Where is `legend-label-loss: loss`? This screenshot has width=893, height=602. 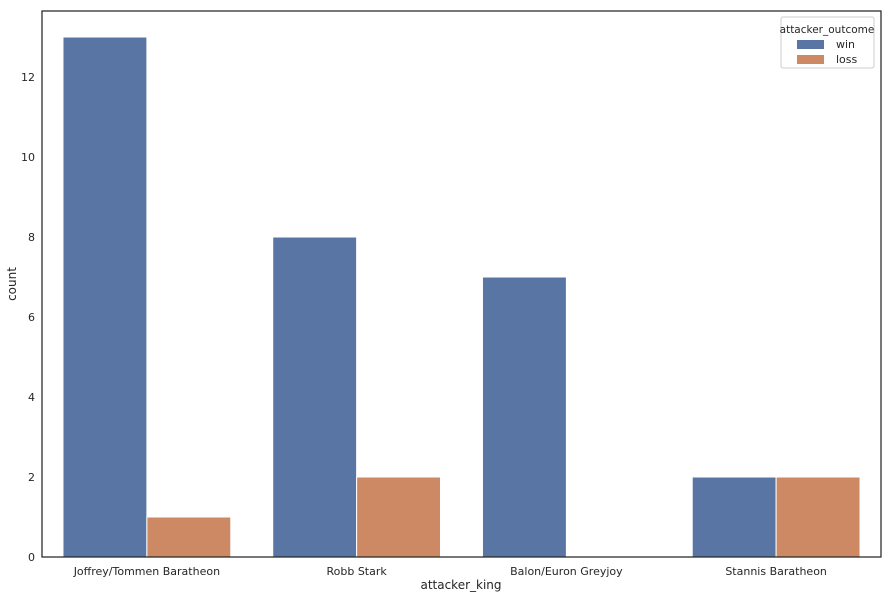 legend-label-loss: loss is located at coordinates (847, 59).